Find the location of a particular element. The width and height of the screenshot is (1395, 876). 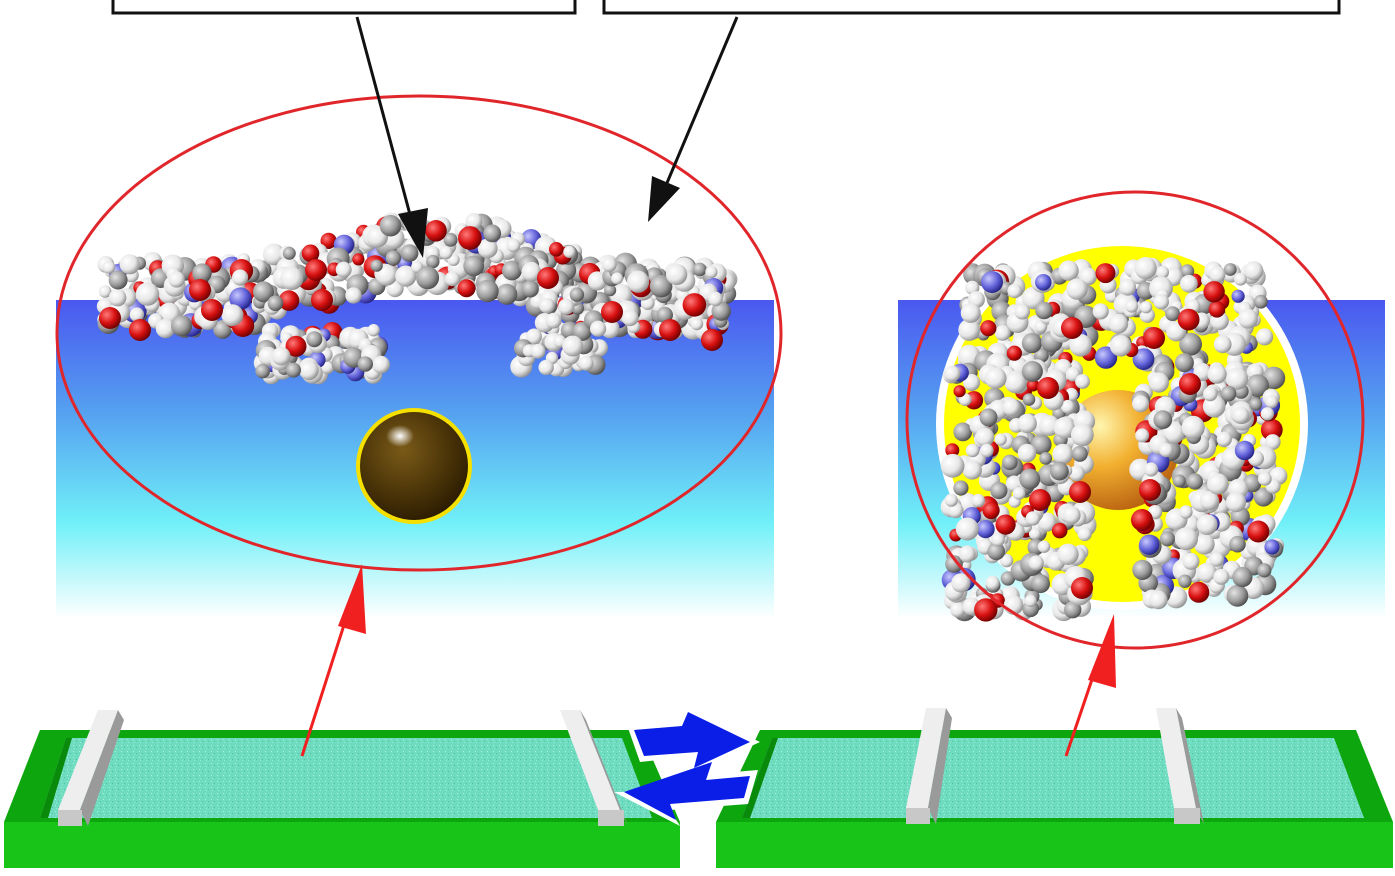

pointer-arrow-left is located at coordinates (391, 137).